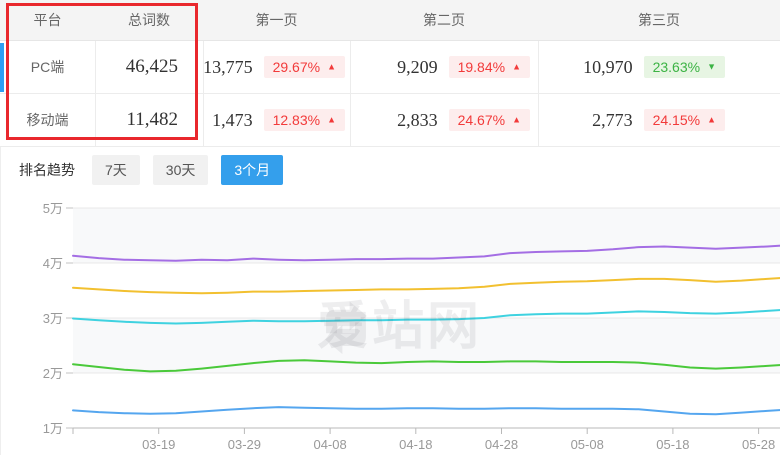  Describe the element at coordinates (180, 170) in the screenshot. I see `tab-30-days: 30天` at that location.